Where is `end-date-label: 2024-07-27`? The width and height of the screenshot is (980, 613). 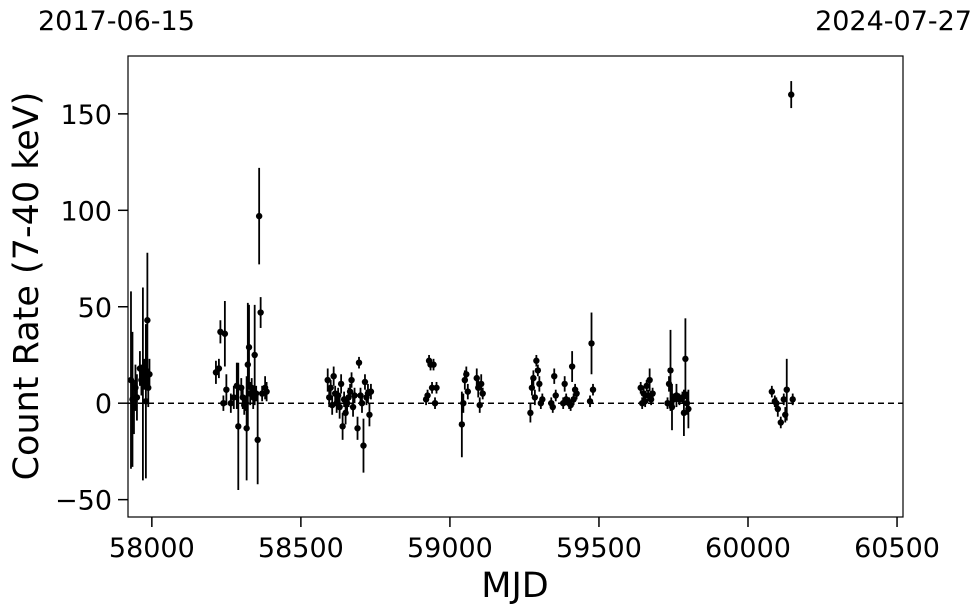
end-date-label: 2024-07-27 is located at coordinates (893, 21).